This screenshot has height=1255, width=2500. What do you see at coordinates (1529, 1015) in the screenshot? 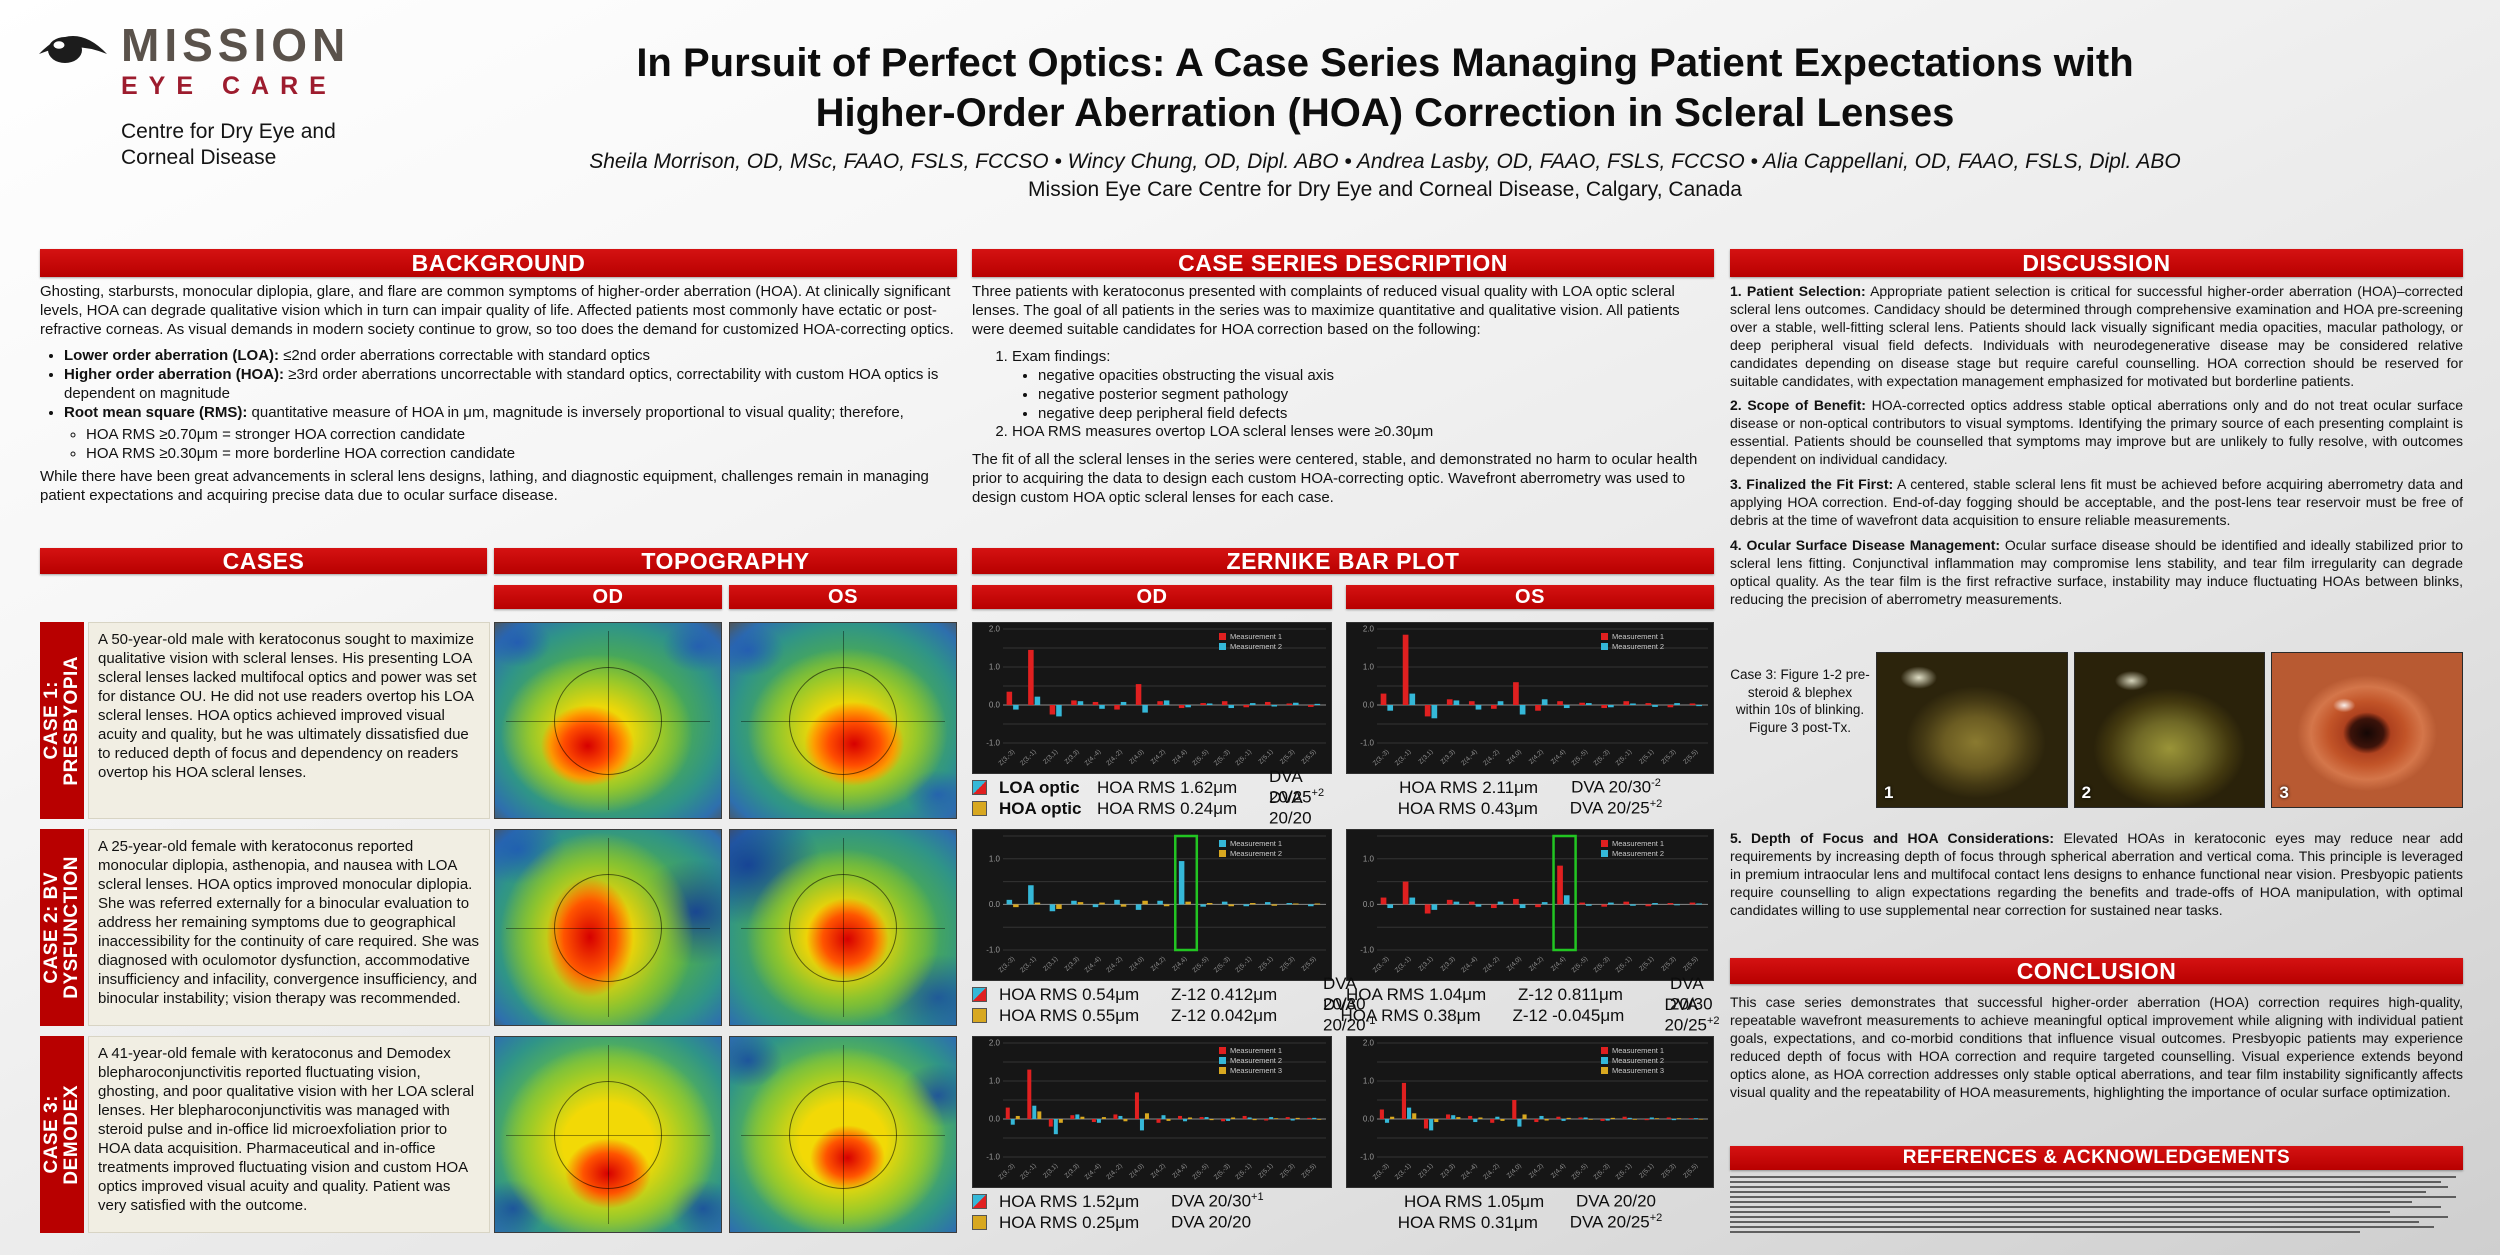
I see `stat-line: HOA RMS 0.38μm Z-12 -0.045μm DVA 20/25+2` at bounding box center [1529, 1015].